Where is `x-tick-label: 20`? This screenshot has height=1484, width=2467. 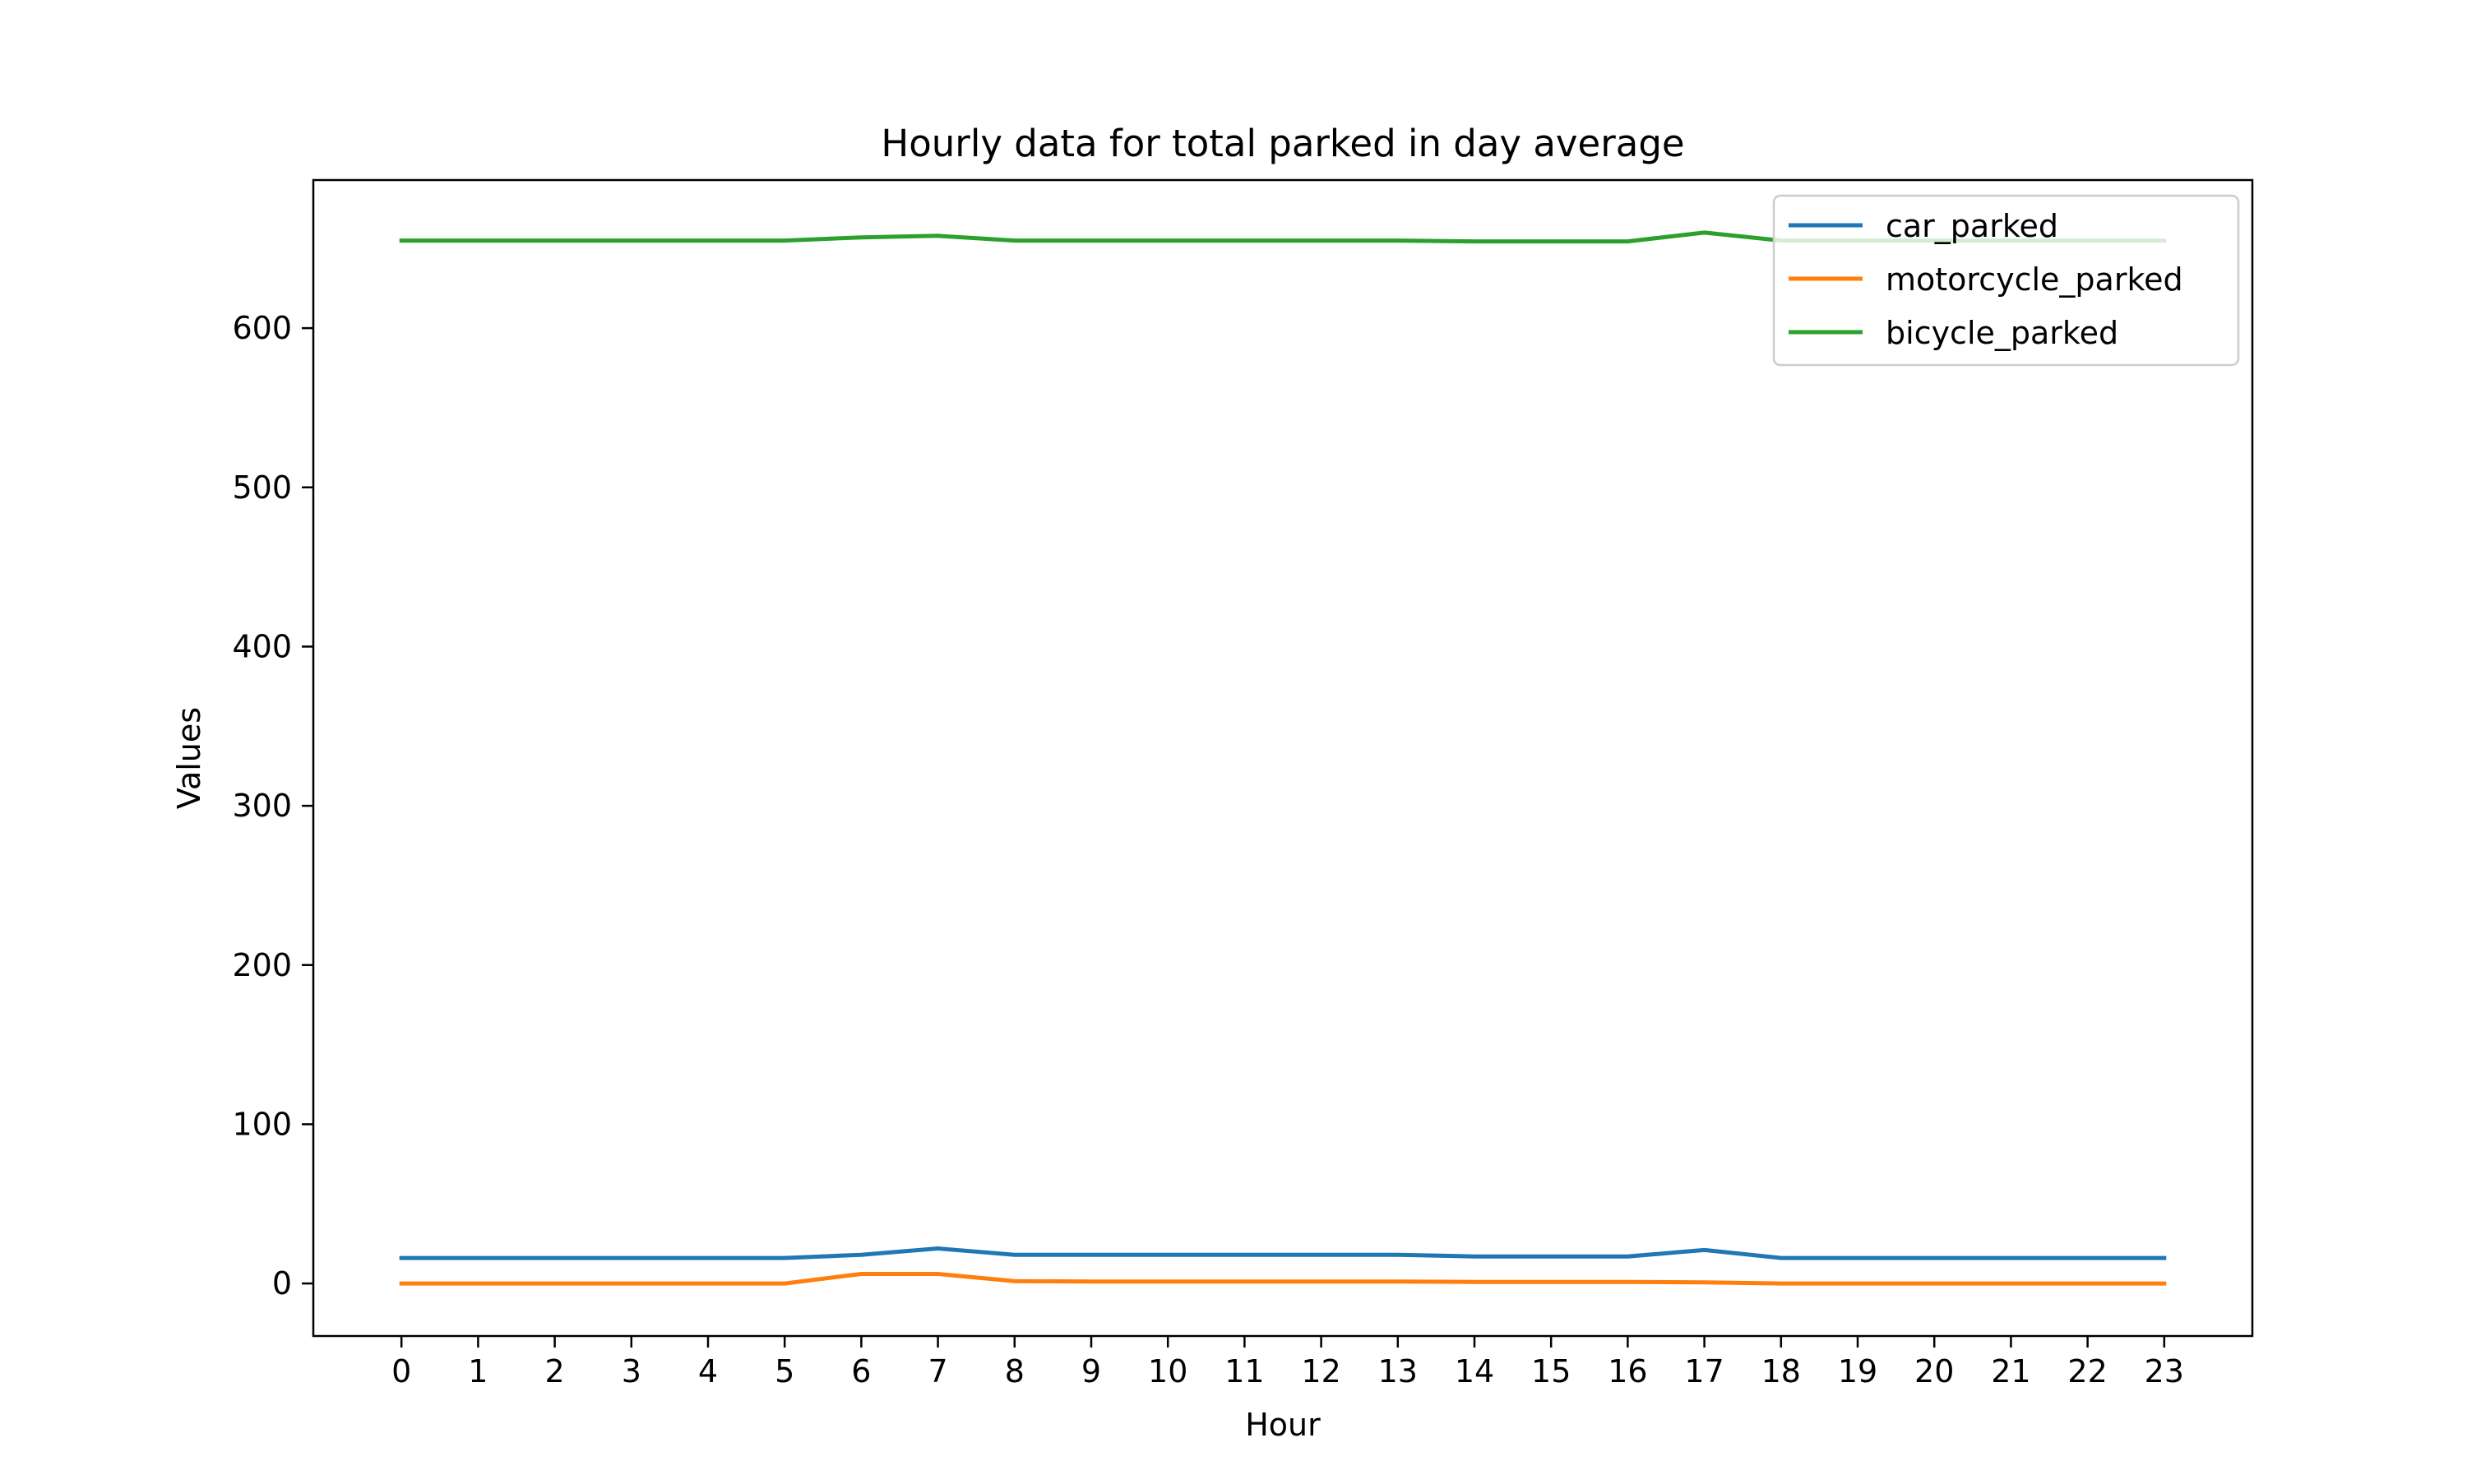 x-tick-label: 20 is located at coordinates (1934, 1371).